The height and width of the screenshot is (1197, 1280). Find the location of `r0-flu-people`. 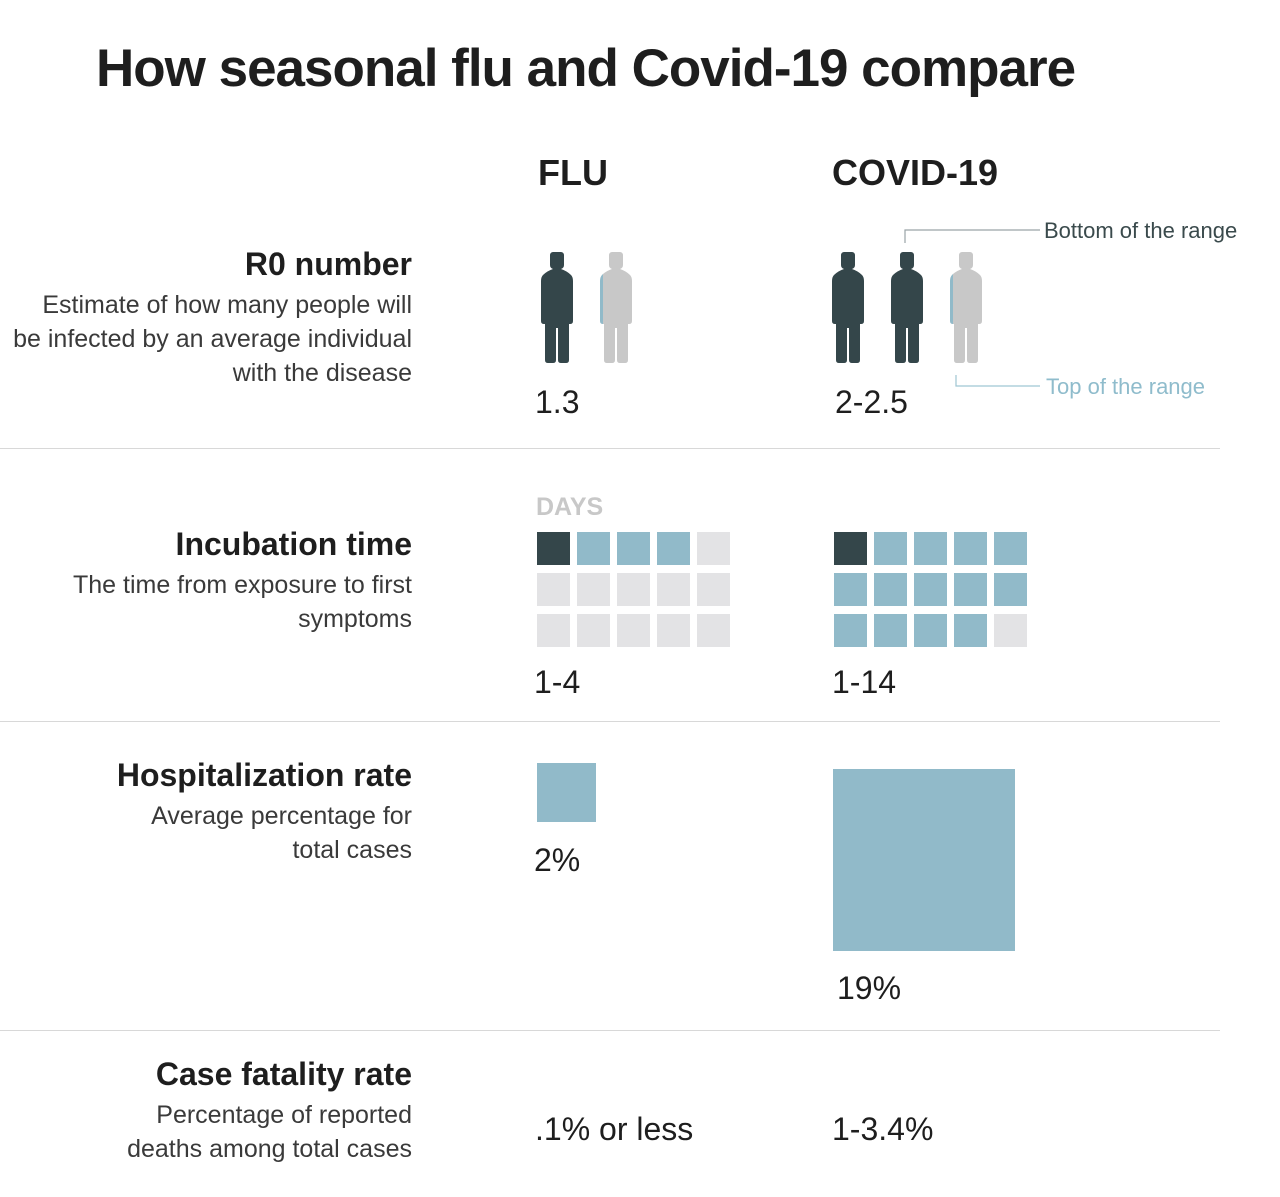

r0-flu-people is located at coordinates (586, 307).